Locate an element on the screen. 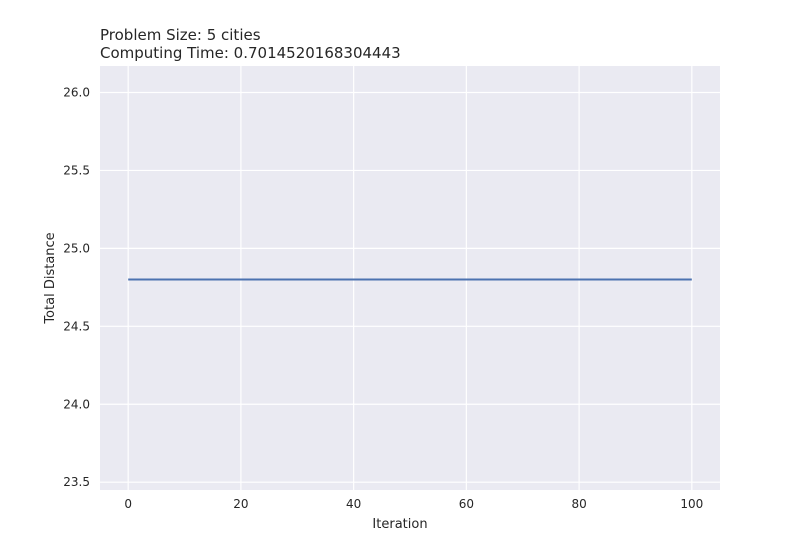 Image resolution: width=800 pixels, height=550 pixels. x-tick-label: 40 is located at coordinates (353, 504).